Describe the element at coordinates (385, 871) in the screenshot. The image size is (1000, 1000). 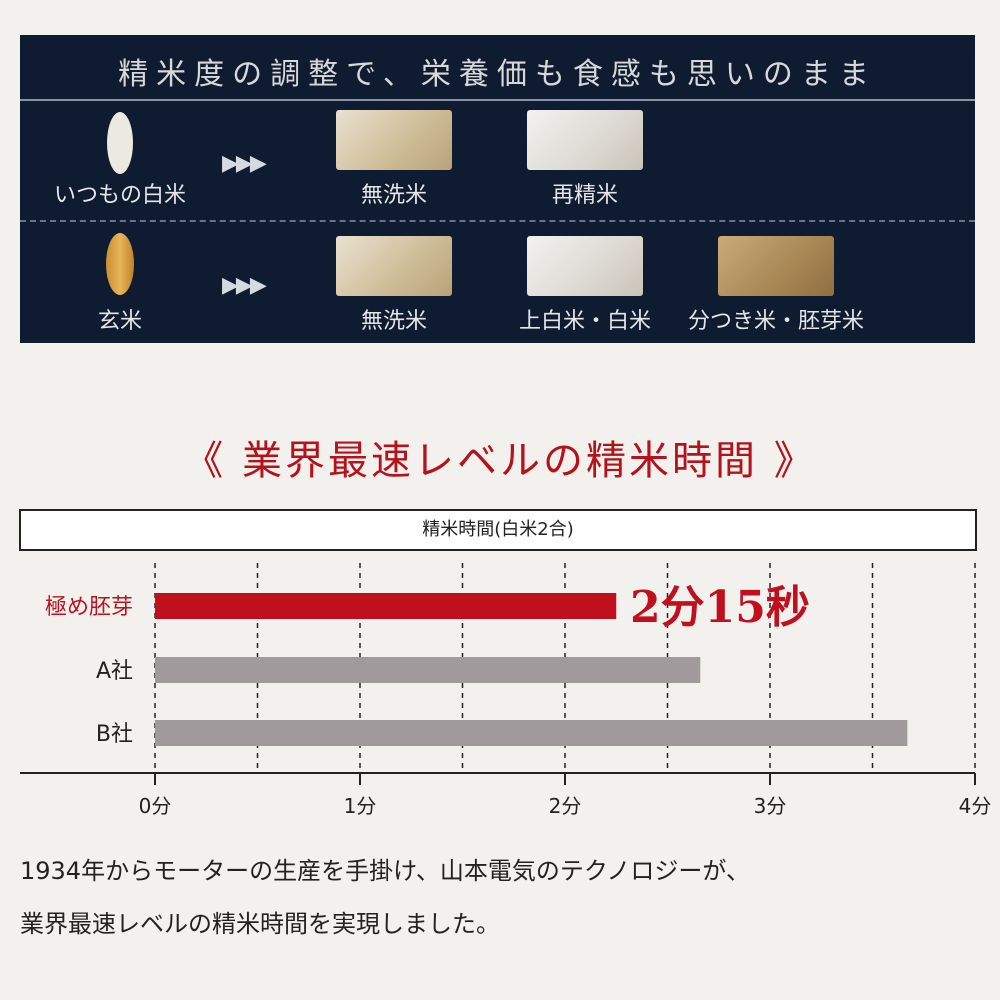
I see `footer-line: 1934年からモーターの生産を手掛け、山本電気のテクノロジーが、` at that location.